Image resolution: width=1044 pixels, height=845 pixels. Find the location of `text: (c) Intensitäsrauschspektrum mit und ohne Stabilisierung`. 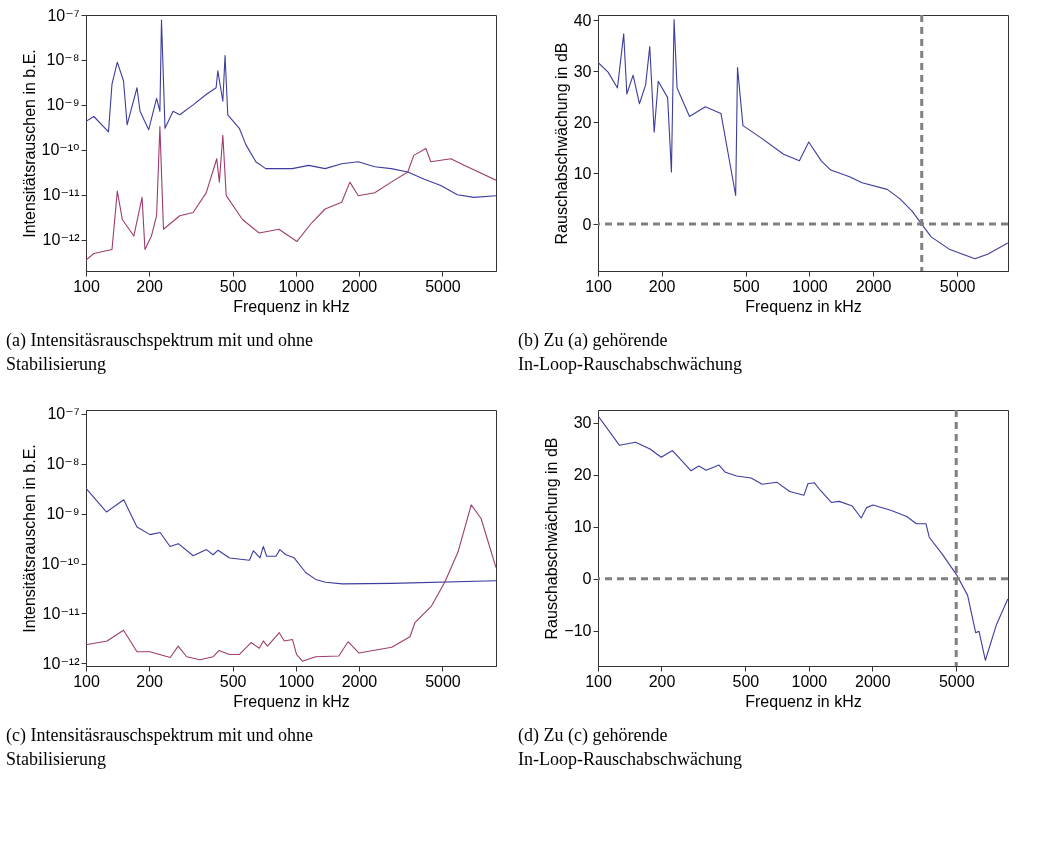

text: (c) Intensitäsrauschspektrum mit und ohne Stabilisierung is located at coordinates (159, 747).